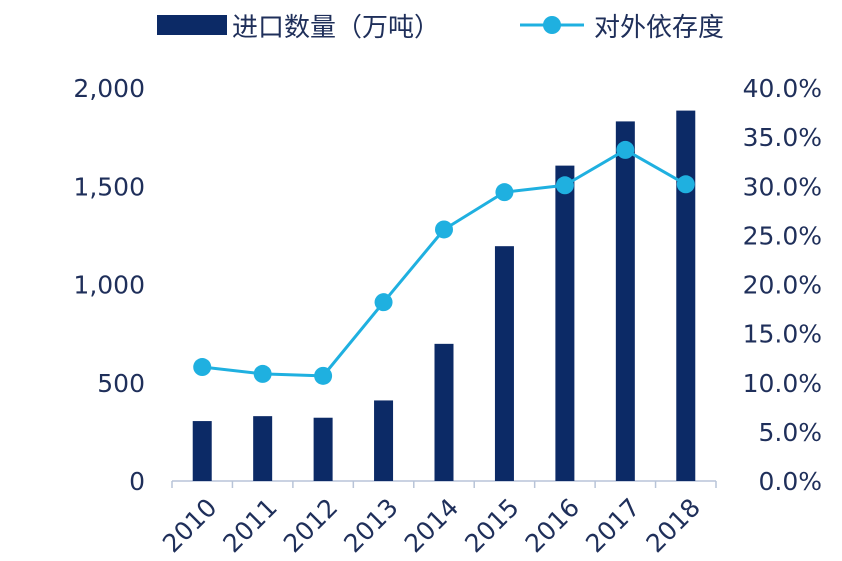  What do you see at coordinates (444, 484) in the screenshot?
I see `x-axis-tick-marks` at bounding box center [444, 484].